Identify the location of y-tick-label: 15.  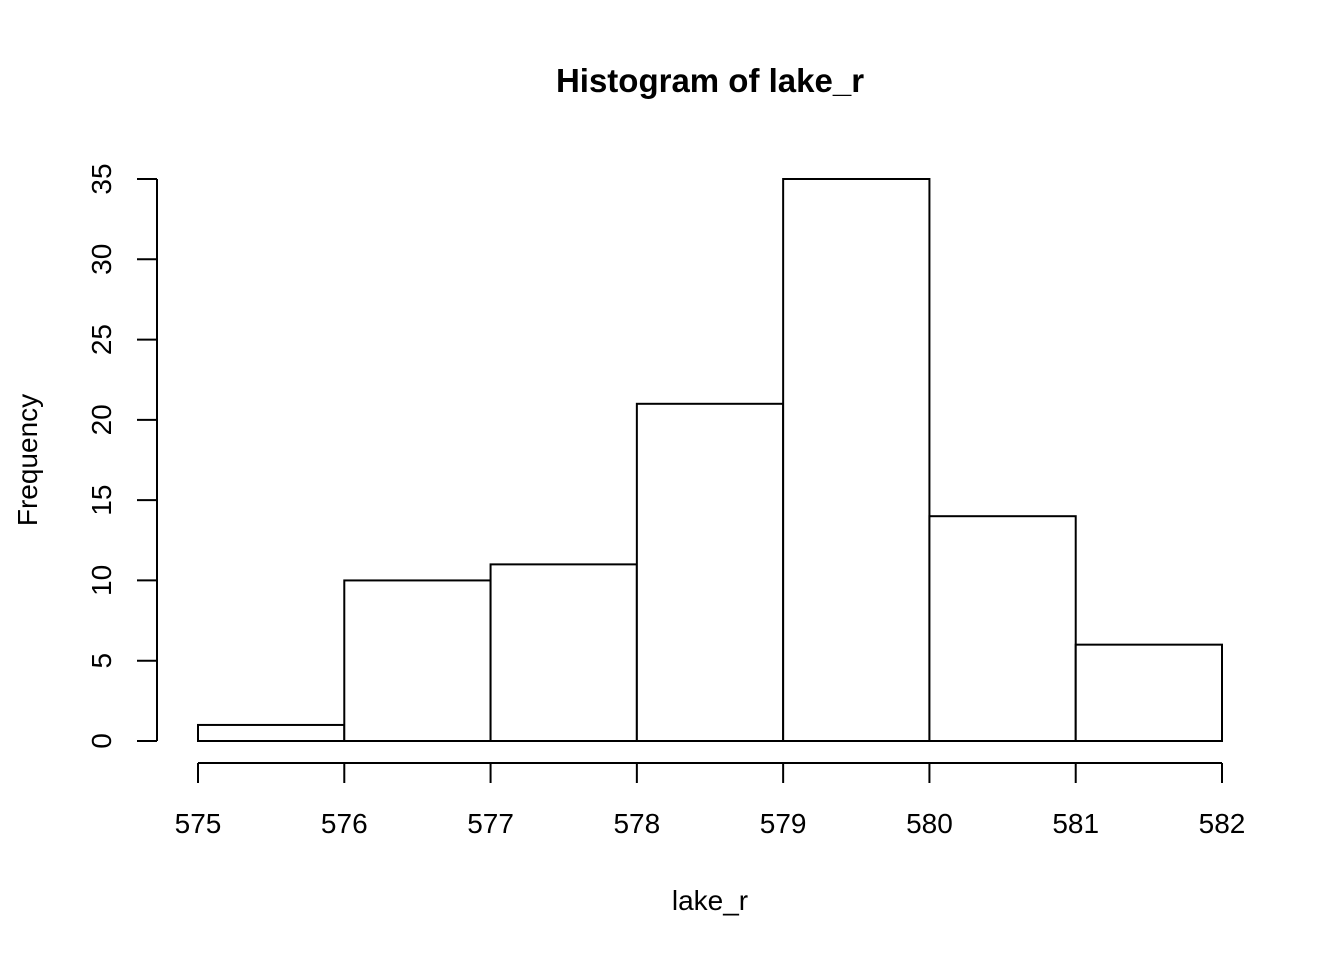
(101, 500).